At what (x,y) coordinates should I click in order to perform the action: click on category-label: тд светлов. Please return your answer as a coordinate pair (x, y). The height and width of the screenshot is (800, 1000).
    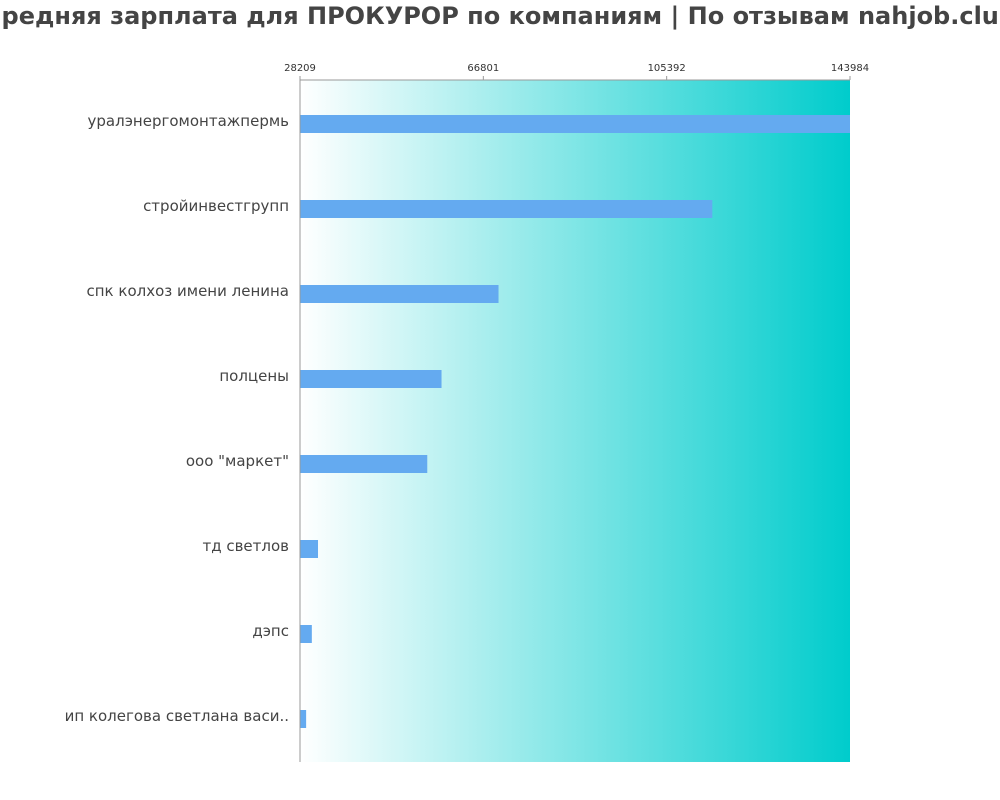
    Looking at the image, I should click on (245, 546).